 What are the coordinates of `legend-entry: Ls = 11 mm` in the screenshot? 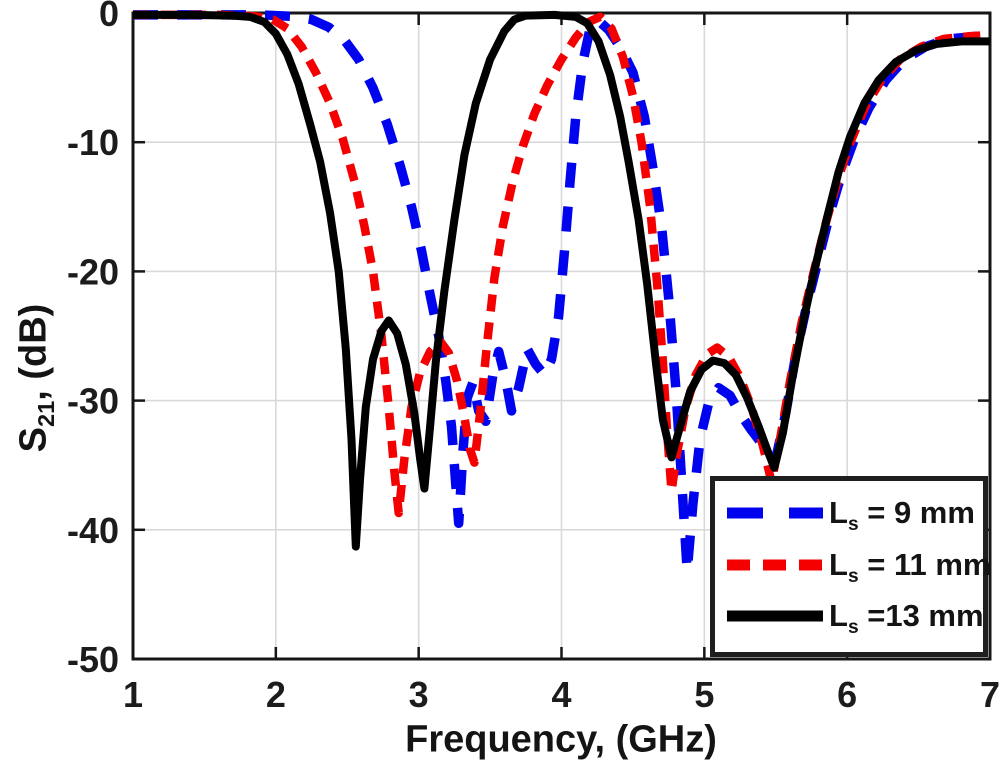 It's located at (858, 565).